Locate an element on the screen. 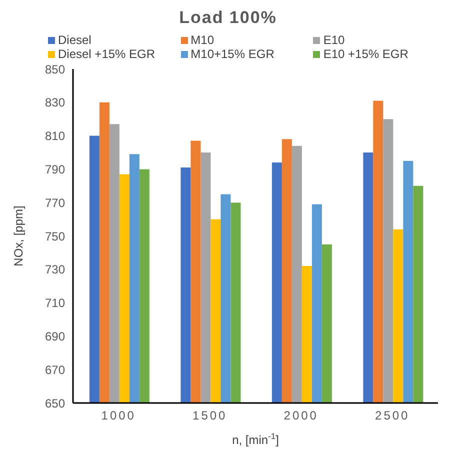 The image size is (456, 469). chart-title: Load 100% is located at coordinates (228, 18).